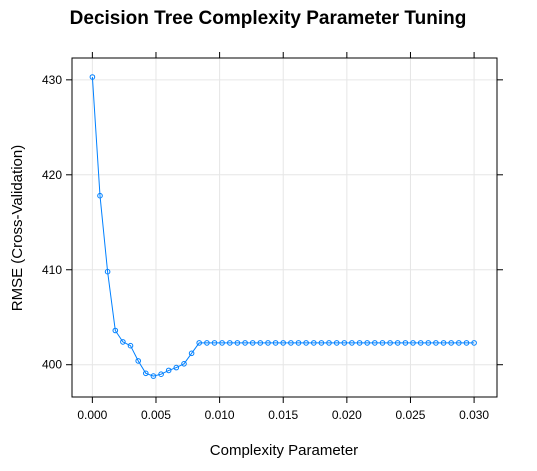  What do you see at coordinates (156, 415) in the screenshot?
I see `x-tick-label: 0.005` at bounding box center [156, 415].